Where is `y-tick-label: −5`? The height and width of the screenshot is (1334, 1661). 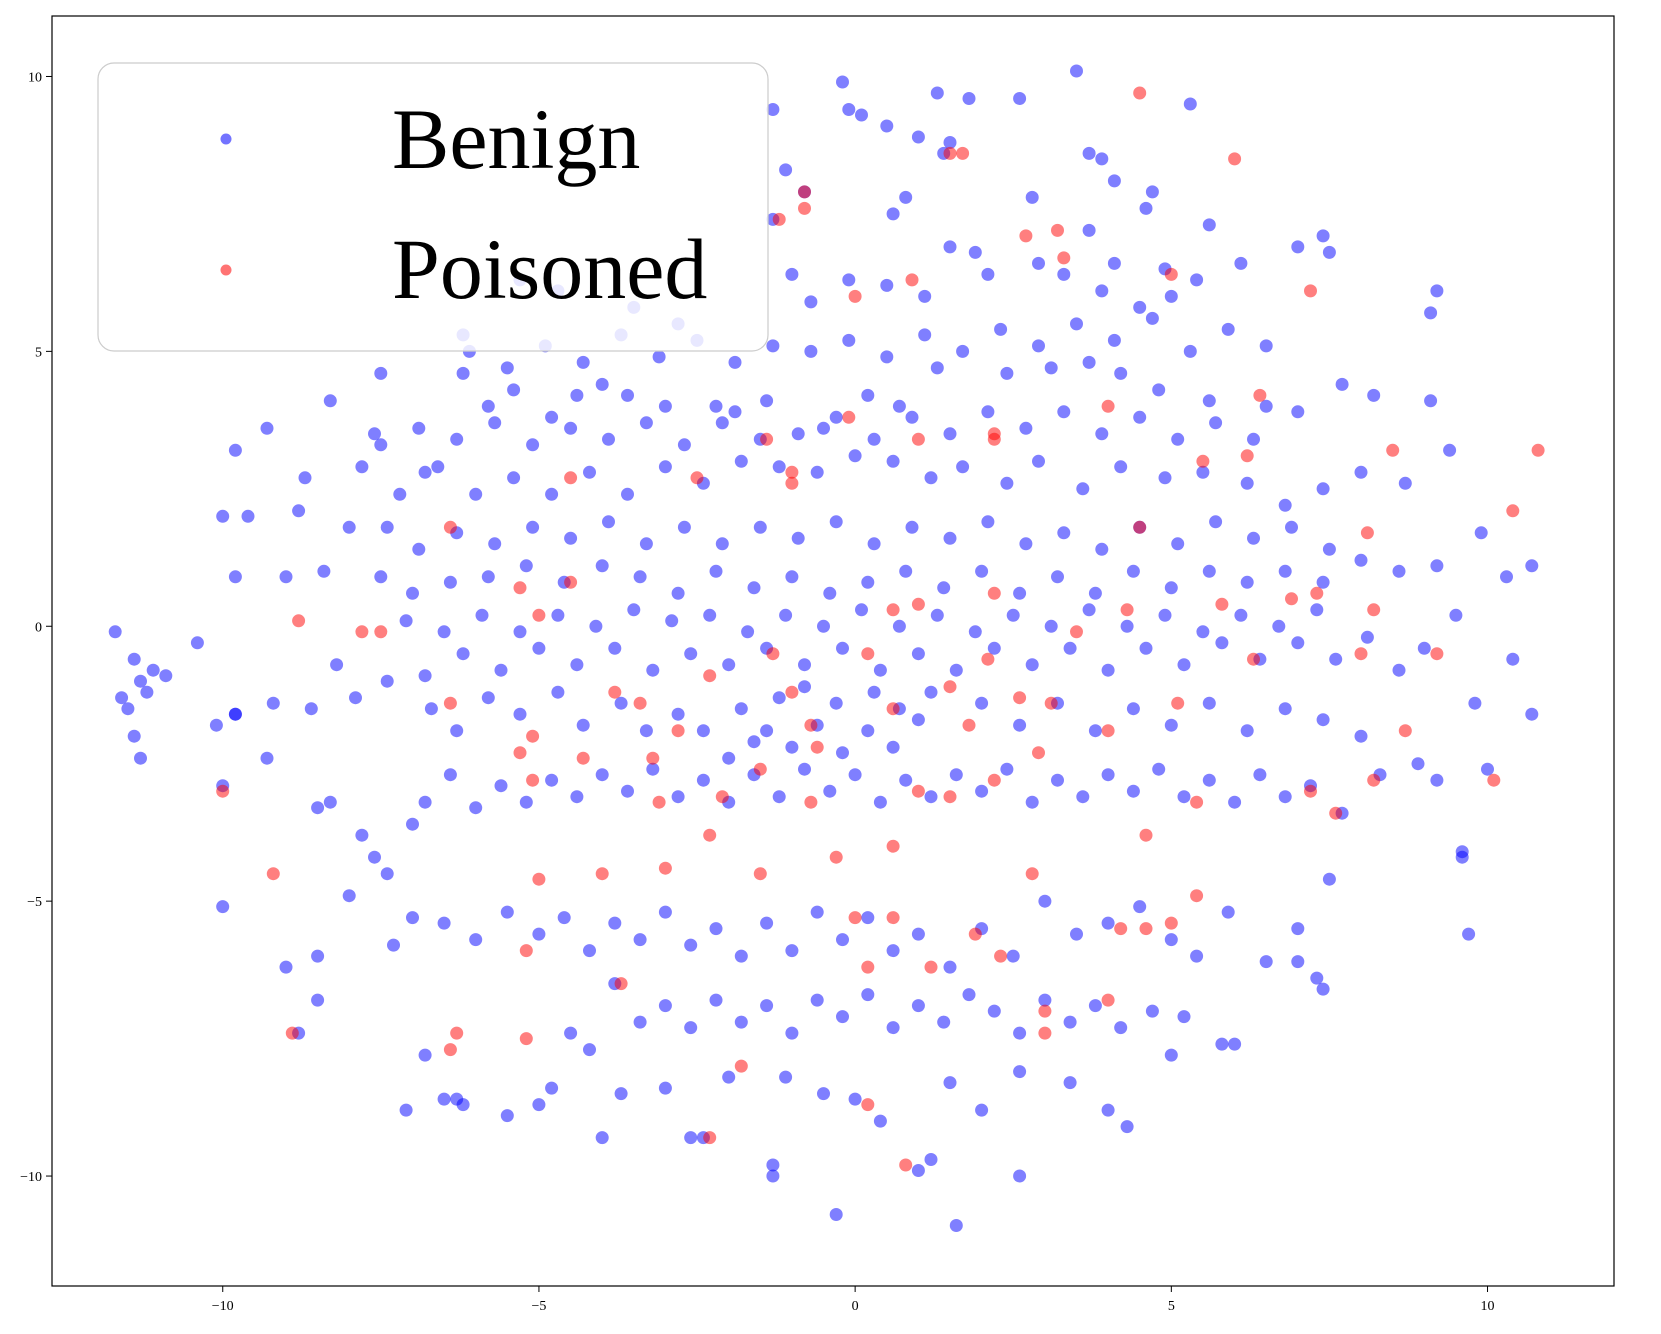 y-tick-label: −5 is located at coordinates (34, 902).